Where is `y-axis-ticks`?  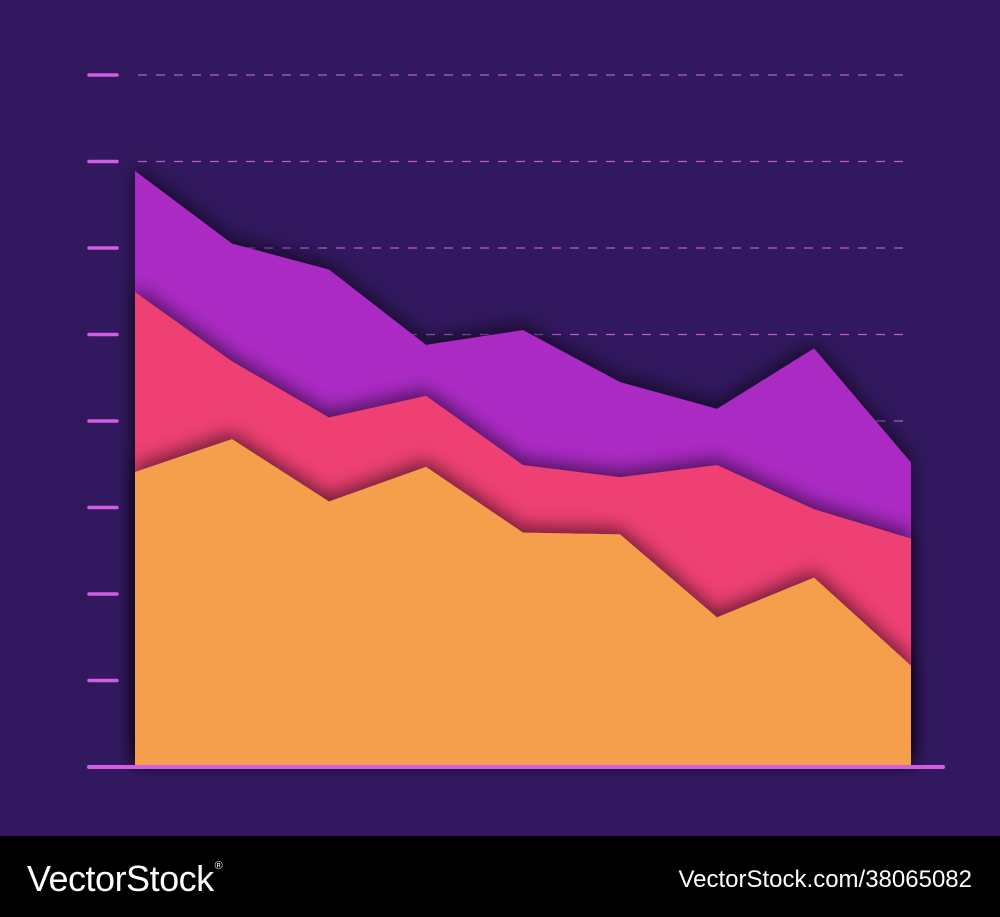 y-axis-ticks is located at coordinates (103, 378).